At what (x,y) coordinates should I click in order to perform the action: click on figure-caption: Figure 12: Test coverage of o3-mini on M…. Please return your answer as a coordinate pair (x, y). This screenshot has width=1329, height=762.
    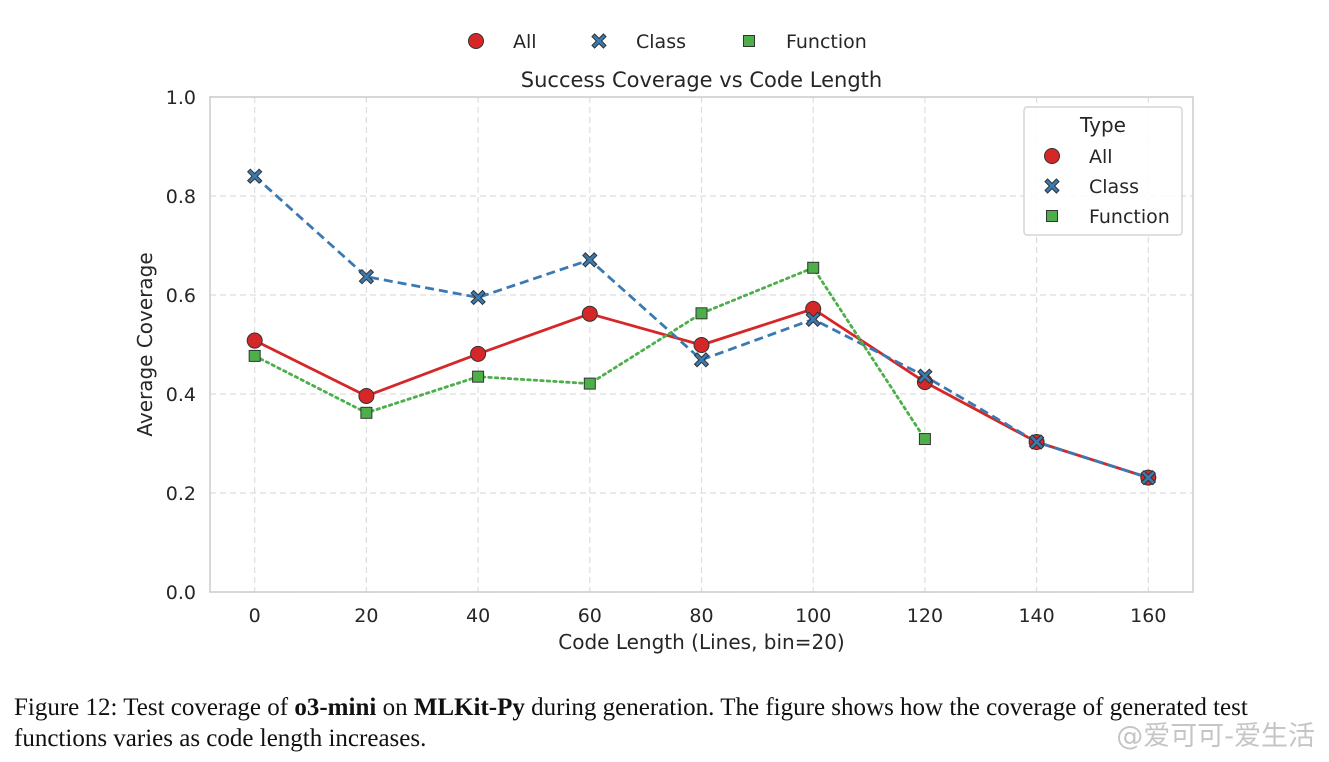
    Looking at the image, I should click on (666, 723).